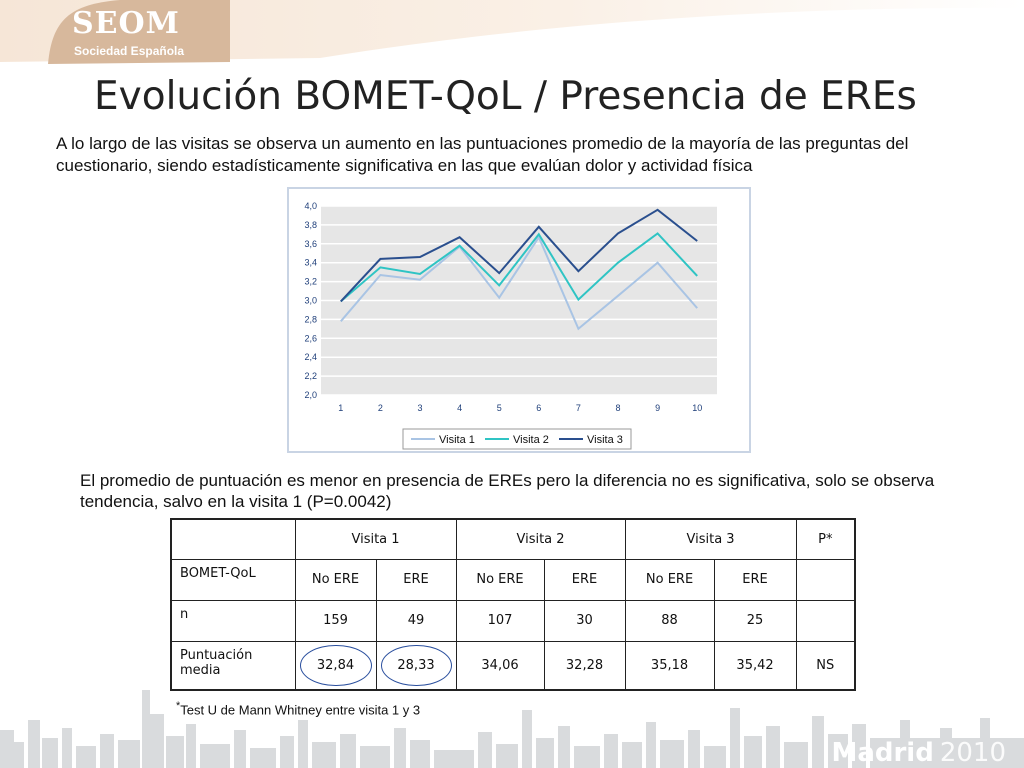  I want to click on table-cell-p: NS, so click(825, 665).